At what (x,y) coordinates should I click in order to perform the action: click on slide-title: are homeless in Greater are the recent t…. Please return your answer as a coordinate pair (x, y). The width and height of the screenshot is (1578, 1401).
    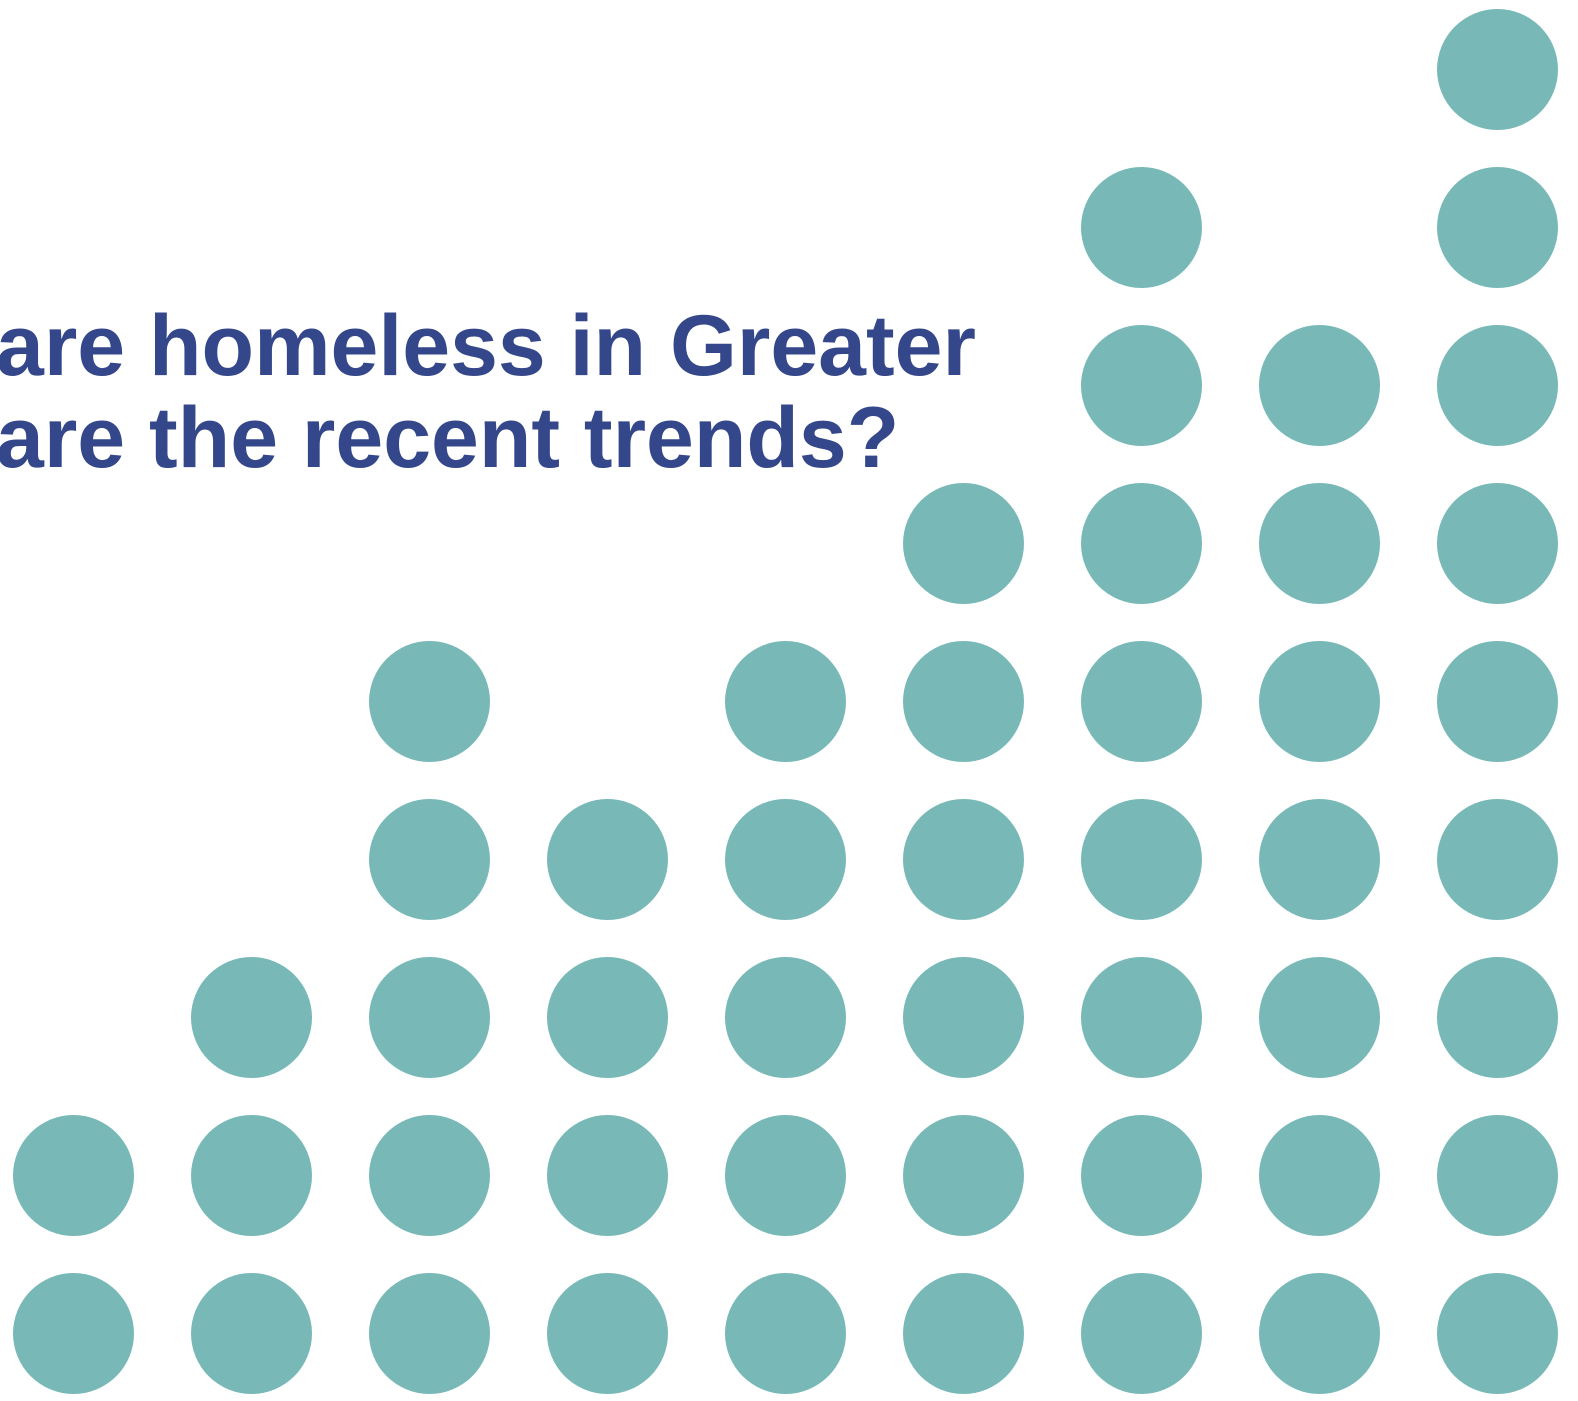
    Looking at the image, I should click on (488, 392).